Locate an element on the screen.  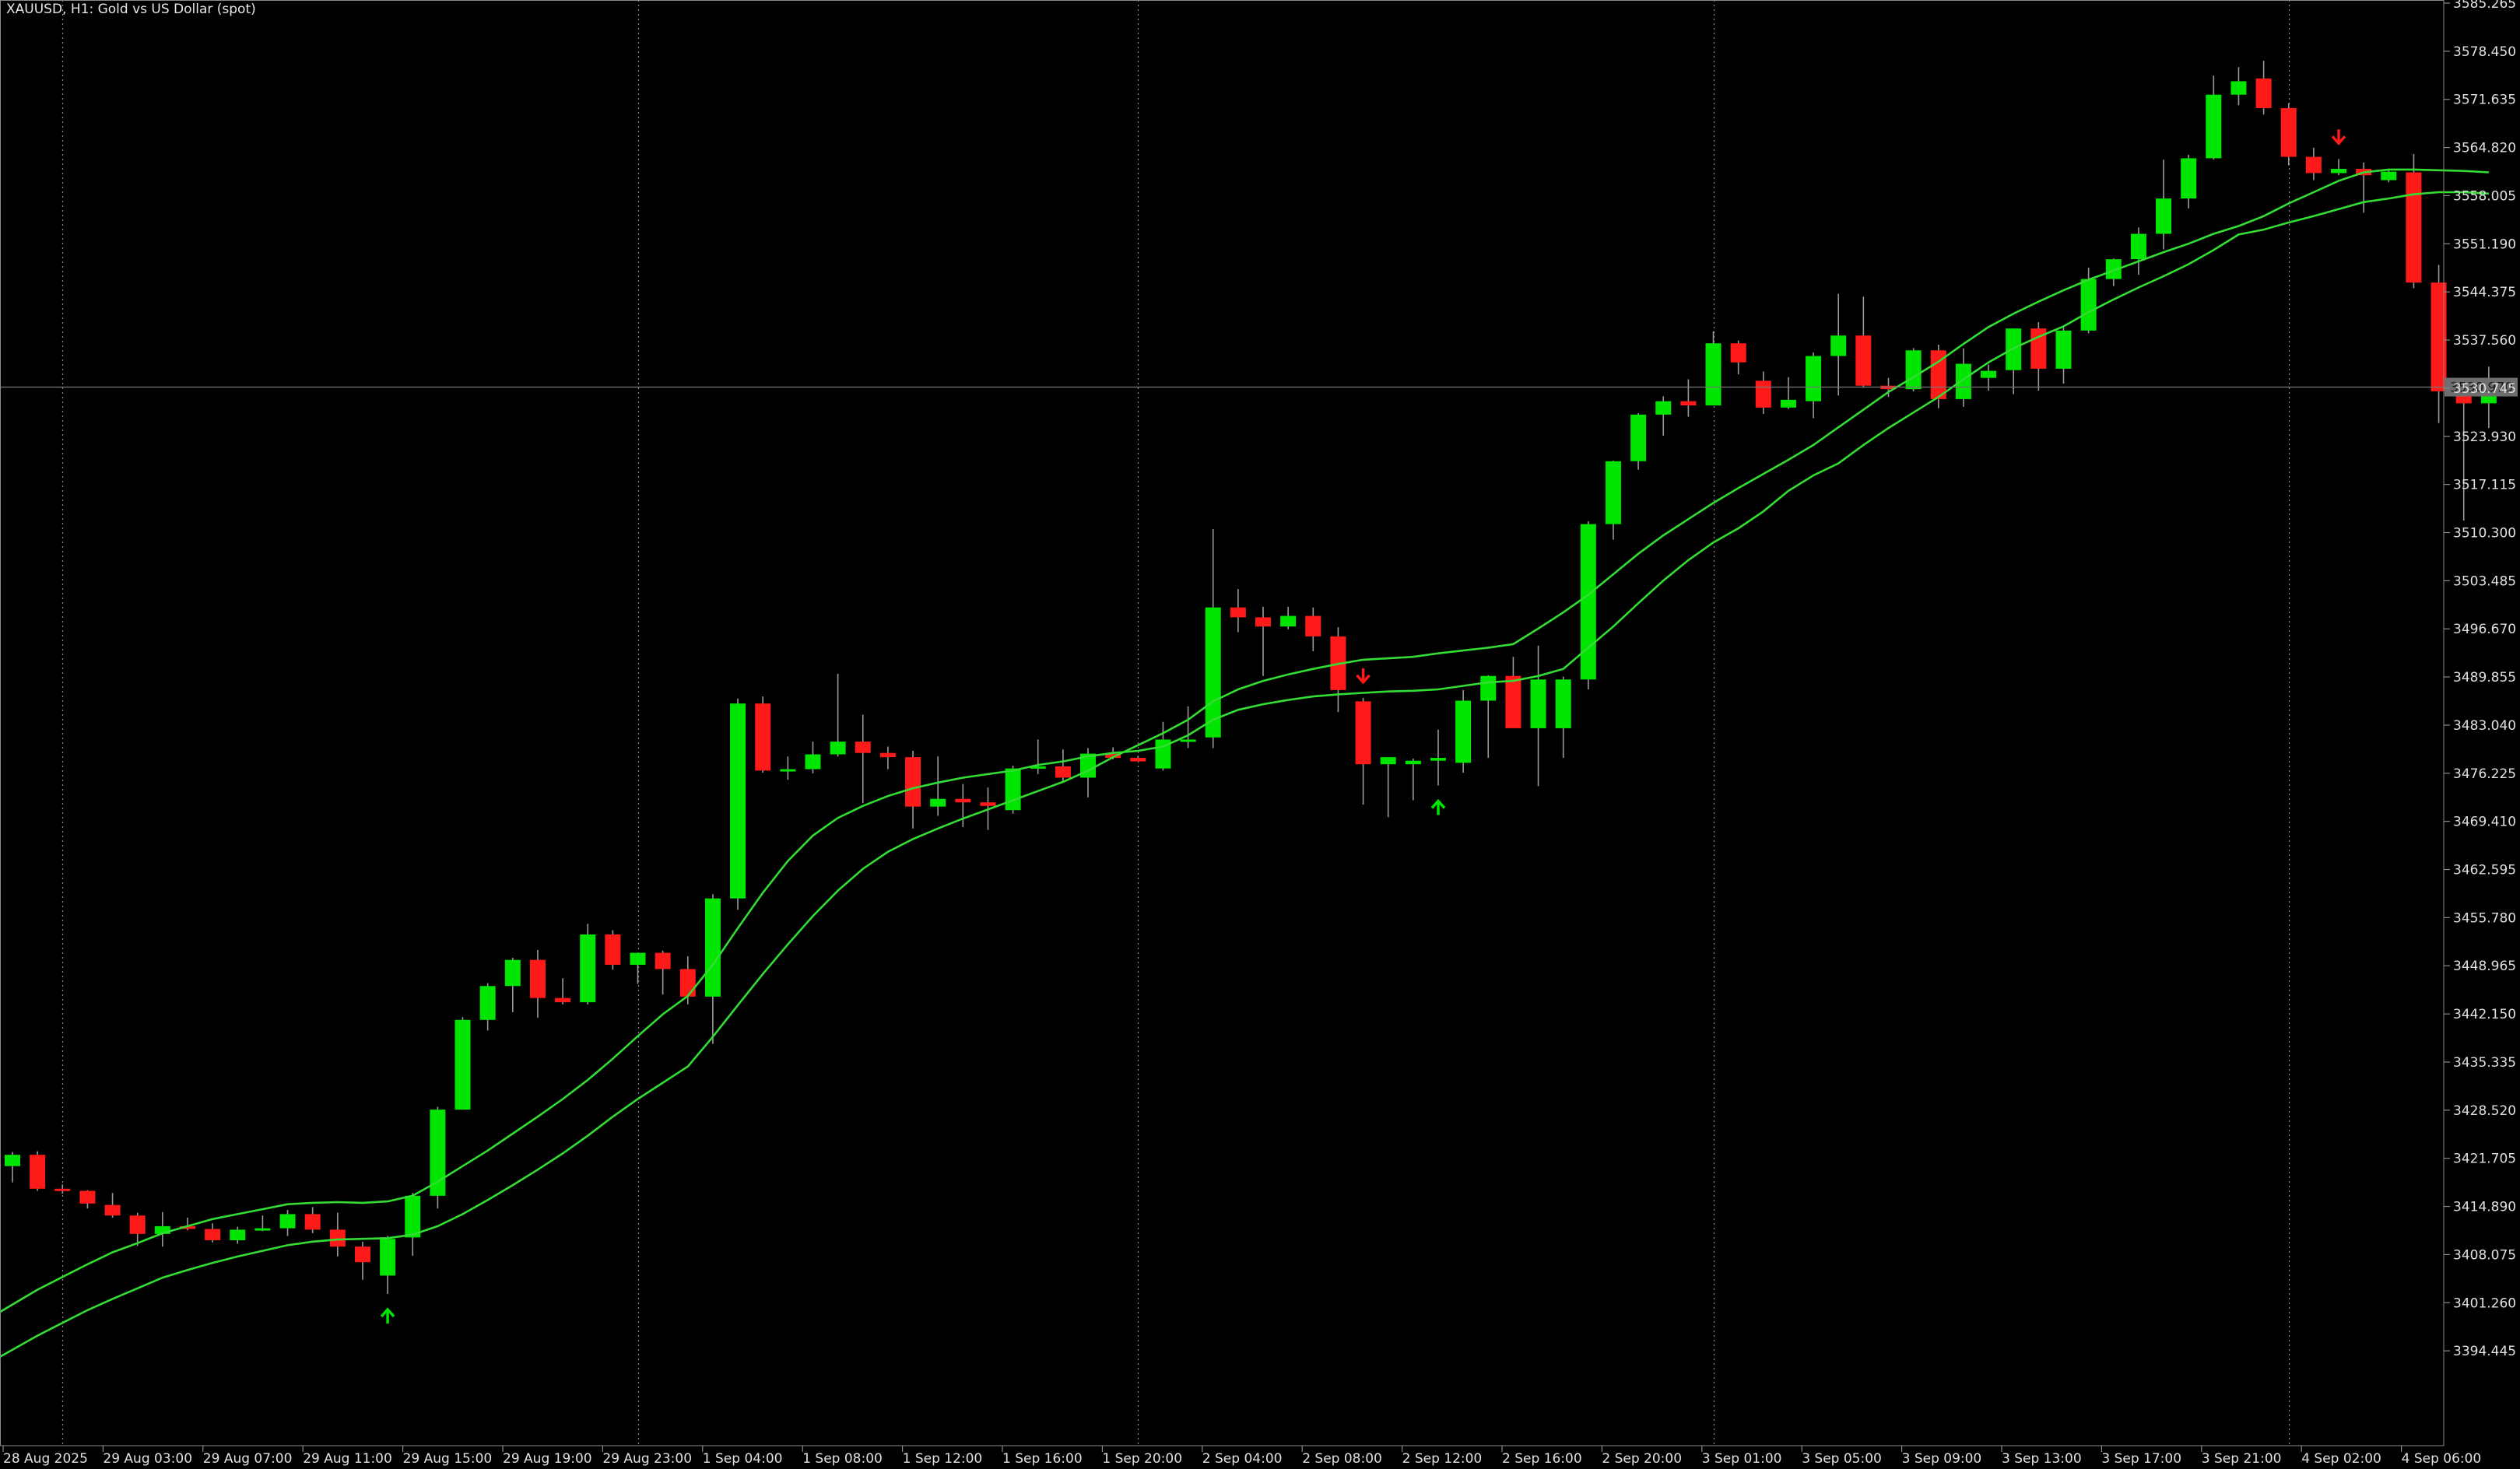
x-tick-label: 1 Sep 16:00 is located at coordinates (1042, 1459).